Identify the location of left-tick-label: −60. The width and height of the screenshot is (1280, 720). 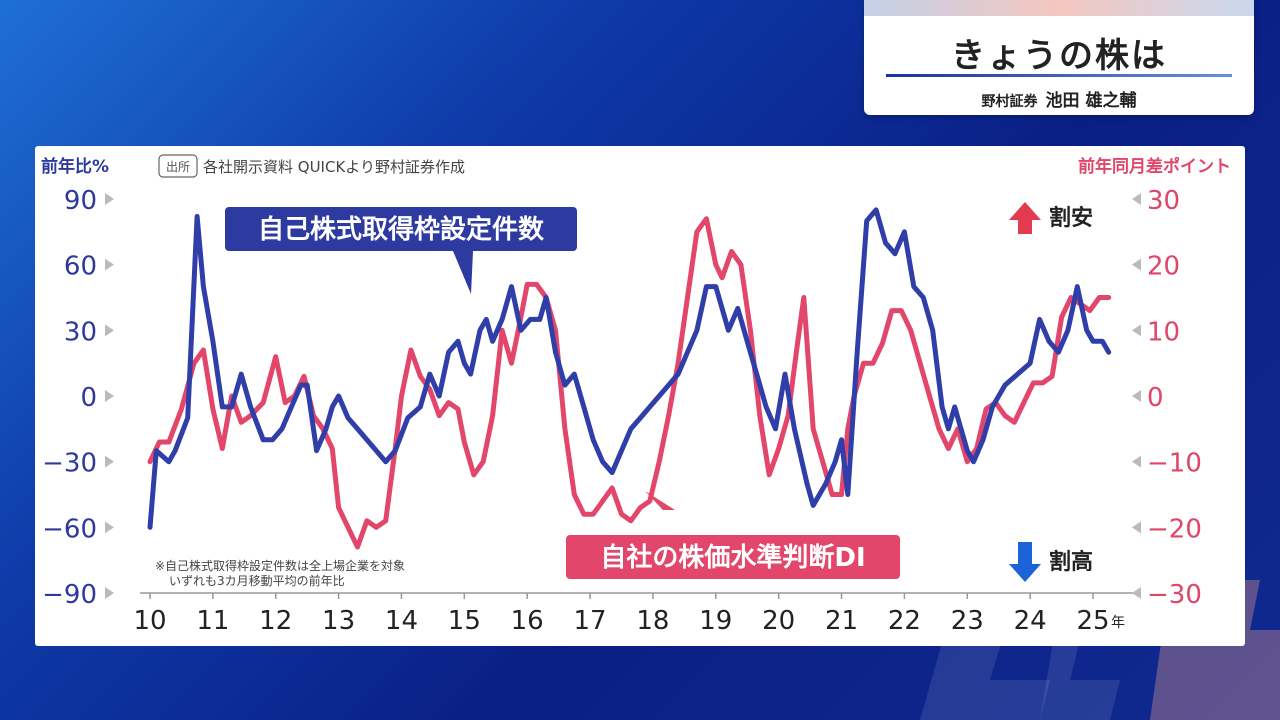
(69, 529).